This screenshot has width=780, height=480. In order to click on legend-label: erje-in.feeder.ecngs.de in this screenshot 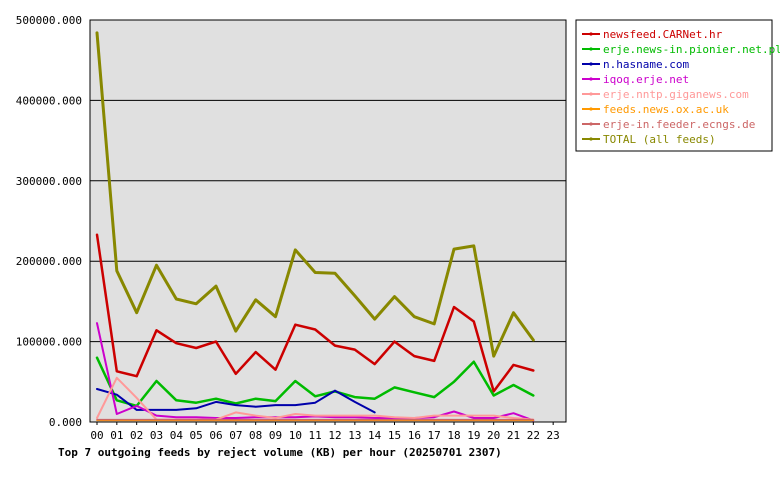, I will do `click(679, 124)`.